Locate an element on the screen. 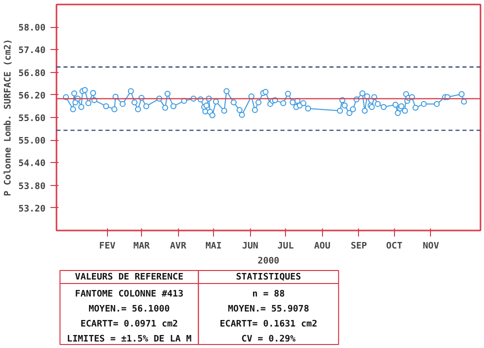  x-tick-label: NOV is located at coordinates (431, 247).